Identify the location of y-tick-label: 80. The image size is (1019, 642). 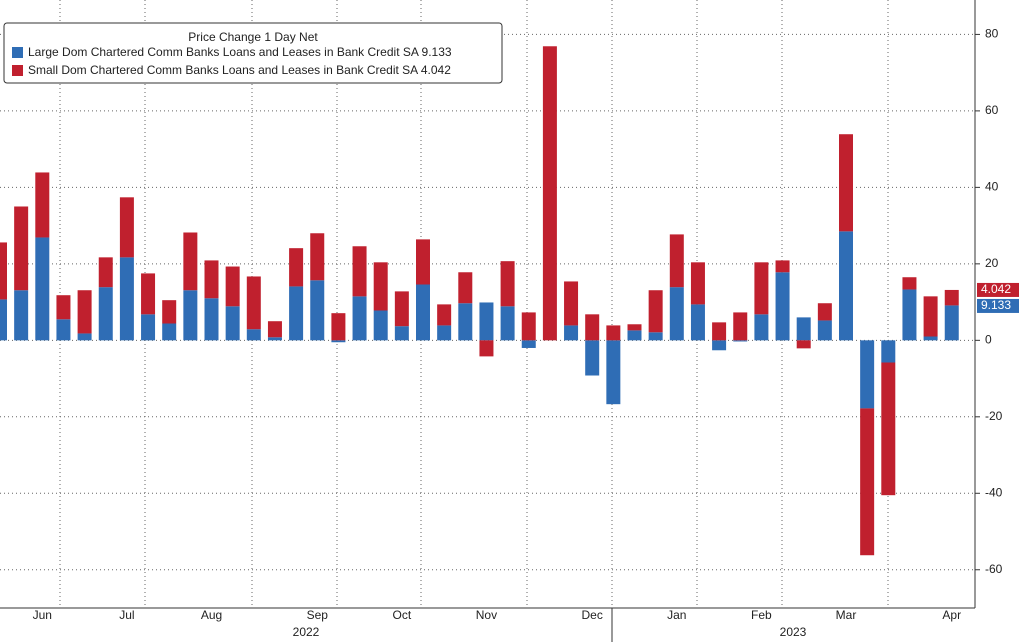
(992, 34).